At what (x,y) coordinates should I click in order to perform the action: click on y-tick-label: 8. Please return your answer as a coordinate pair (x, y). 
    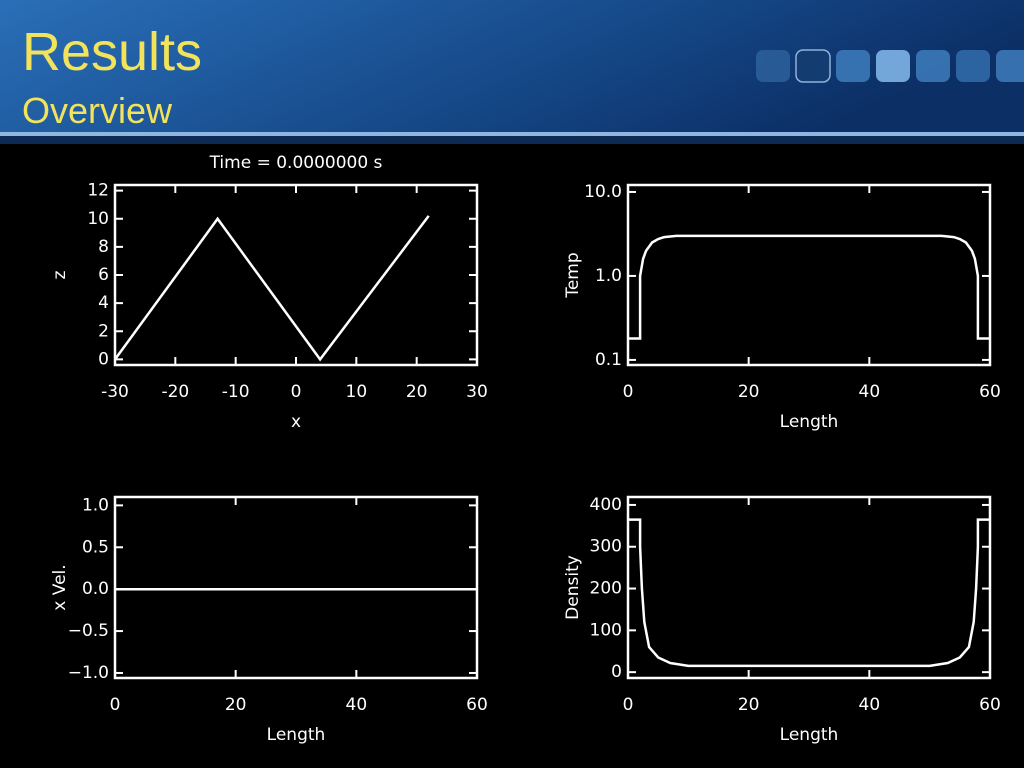
    Looking at the image, I should click on (103, 247).